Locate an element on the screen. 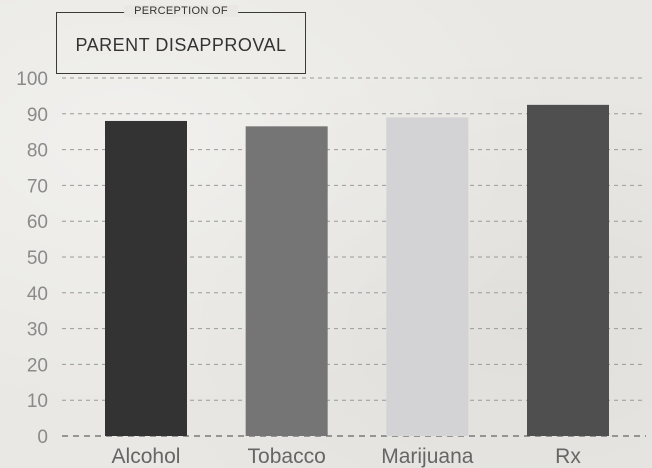 The image size is (652, 468). x-axis-labels: Alcohol Tobacco Marijuana Rx is located at coordinates (347, 456).